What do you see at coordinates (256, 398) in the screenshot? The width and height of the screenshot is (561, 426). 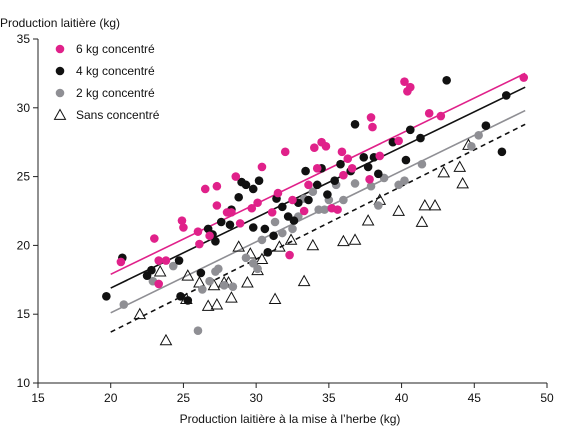 I see `x-tick-label: 30` at bounding box center [256, 398].